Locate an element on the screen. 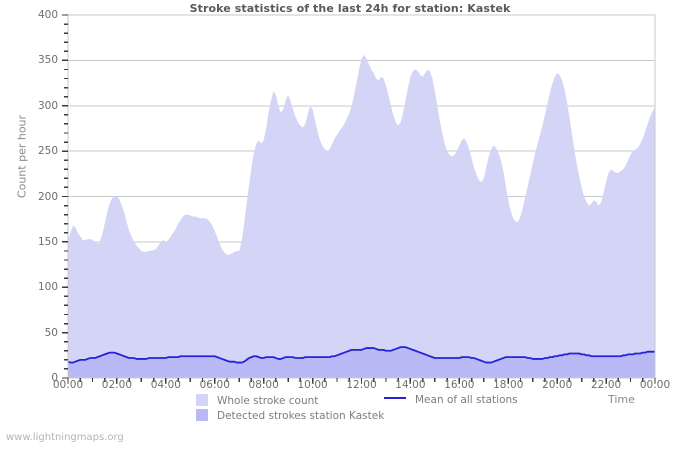 The image size is (700, 450). y-tick-label: 100 is located at coordinates (47, 287).